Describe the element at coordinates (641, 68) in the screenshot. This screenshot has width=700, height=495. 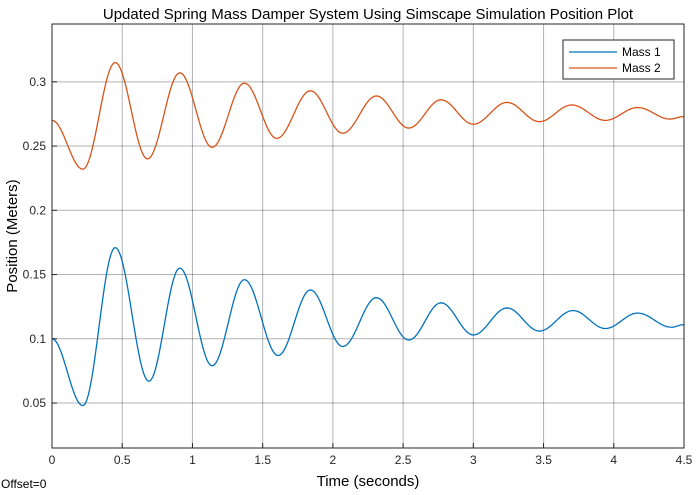
I see `legend-label: Mass 2` at that location.